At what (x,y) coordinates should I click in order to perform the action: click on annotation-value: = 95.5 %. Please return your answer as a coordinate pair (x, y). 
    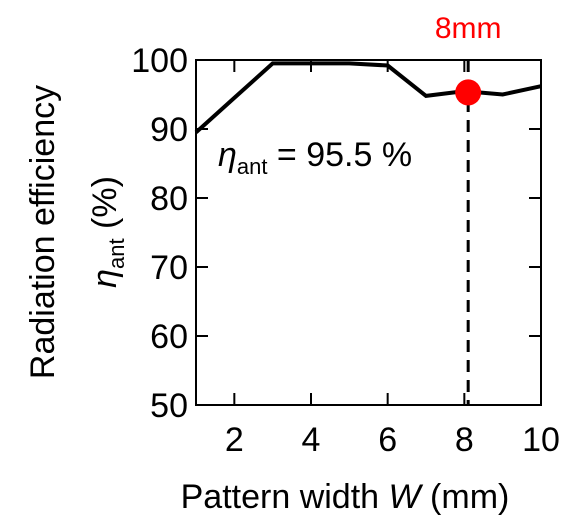
    Looking at the image, I should click on (339, 155).